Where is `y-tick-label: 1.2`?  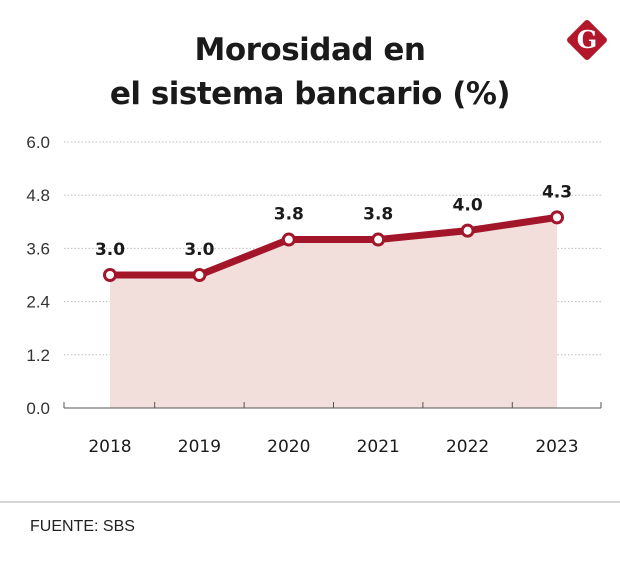 y-tick-label: 1.2 is located at coordinates (38, 355).